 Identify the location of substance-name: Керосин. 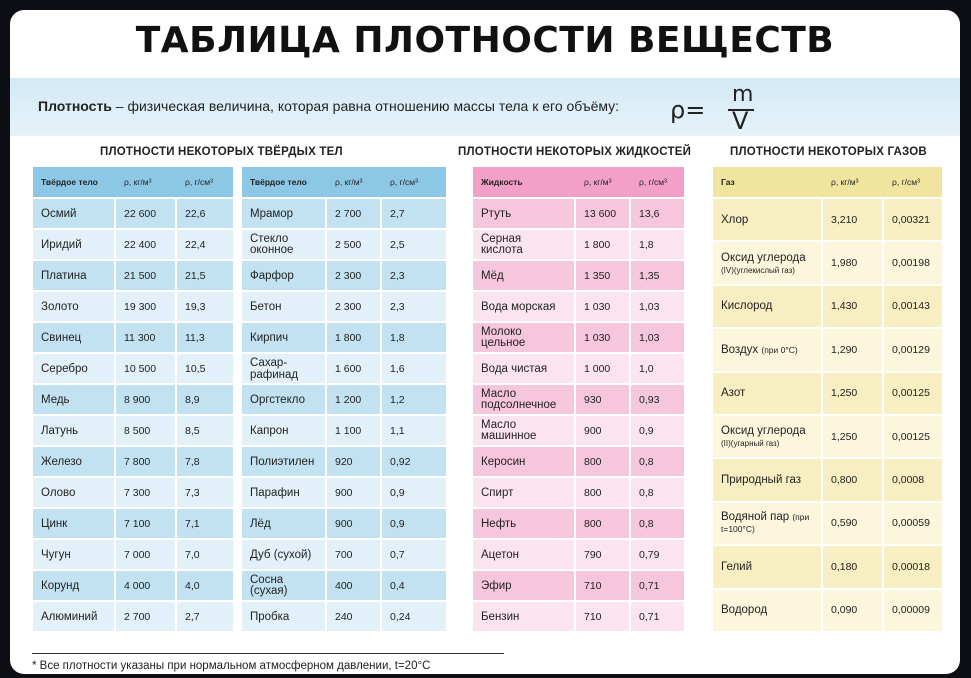
(503, 461).